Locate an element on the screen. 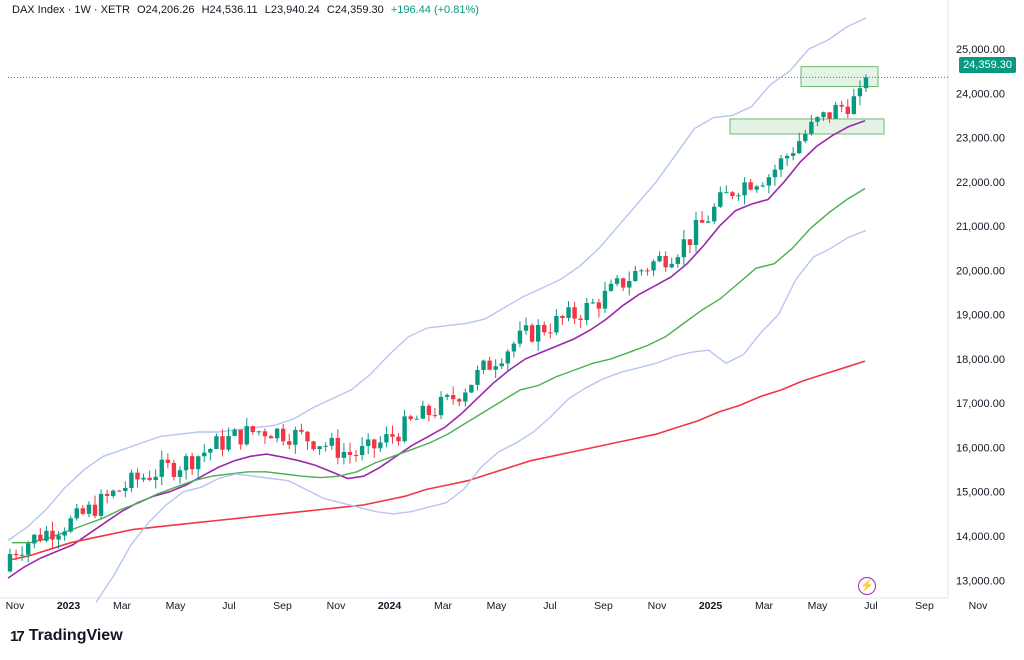 The image size is (1024, 660). y-tick-label: 18,000.00 is located at coordinates (980, 360).